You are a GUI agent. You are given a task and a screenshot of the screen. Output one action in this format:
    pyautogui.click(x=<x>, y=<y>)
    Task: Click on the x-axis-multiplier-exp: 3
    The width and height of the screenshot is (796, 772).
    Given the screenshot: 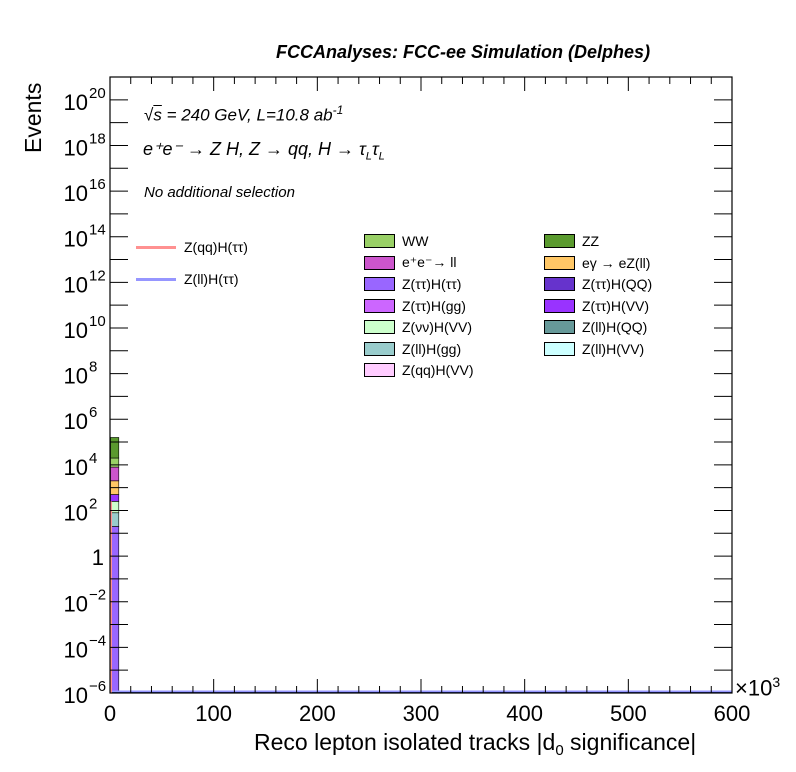 What is the action you would take?
    pyautogui.click(x=776, y=682)
    